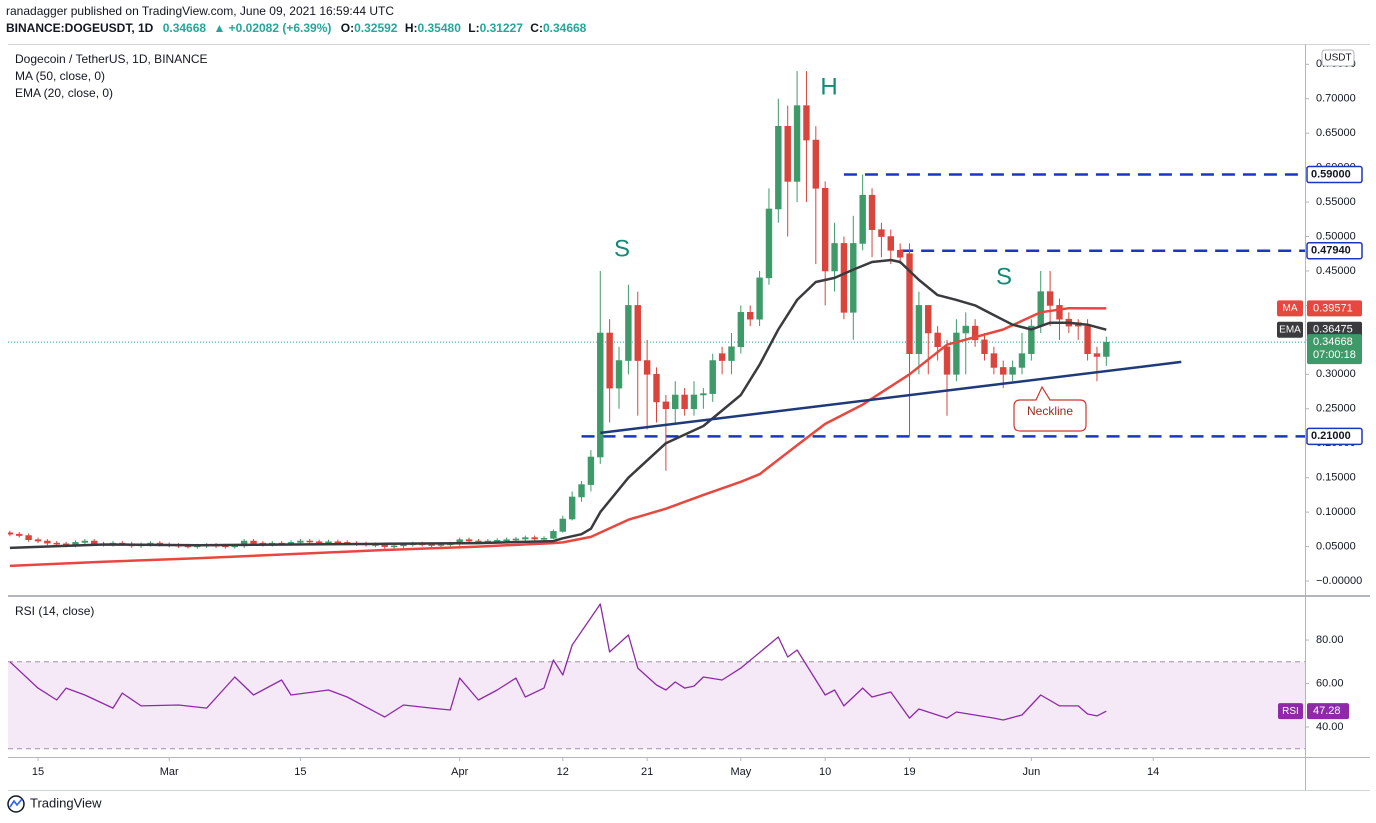 Image resolution: width=1376 pixels, height=823 pixels. I want to click on indicator-tag-text: MA, so click(1290, 308).